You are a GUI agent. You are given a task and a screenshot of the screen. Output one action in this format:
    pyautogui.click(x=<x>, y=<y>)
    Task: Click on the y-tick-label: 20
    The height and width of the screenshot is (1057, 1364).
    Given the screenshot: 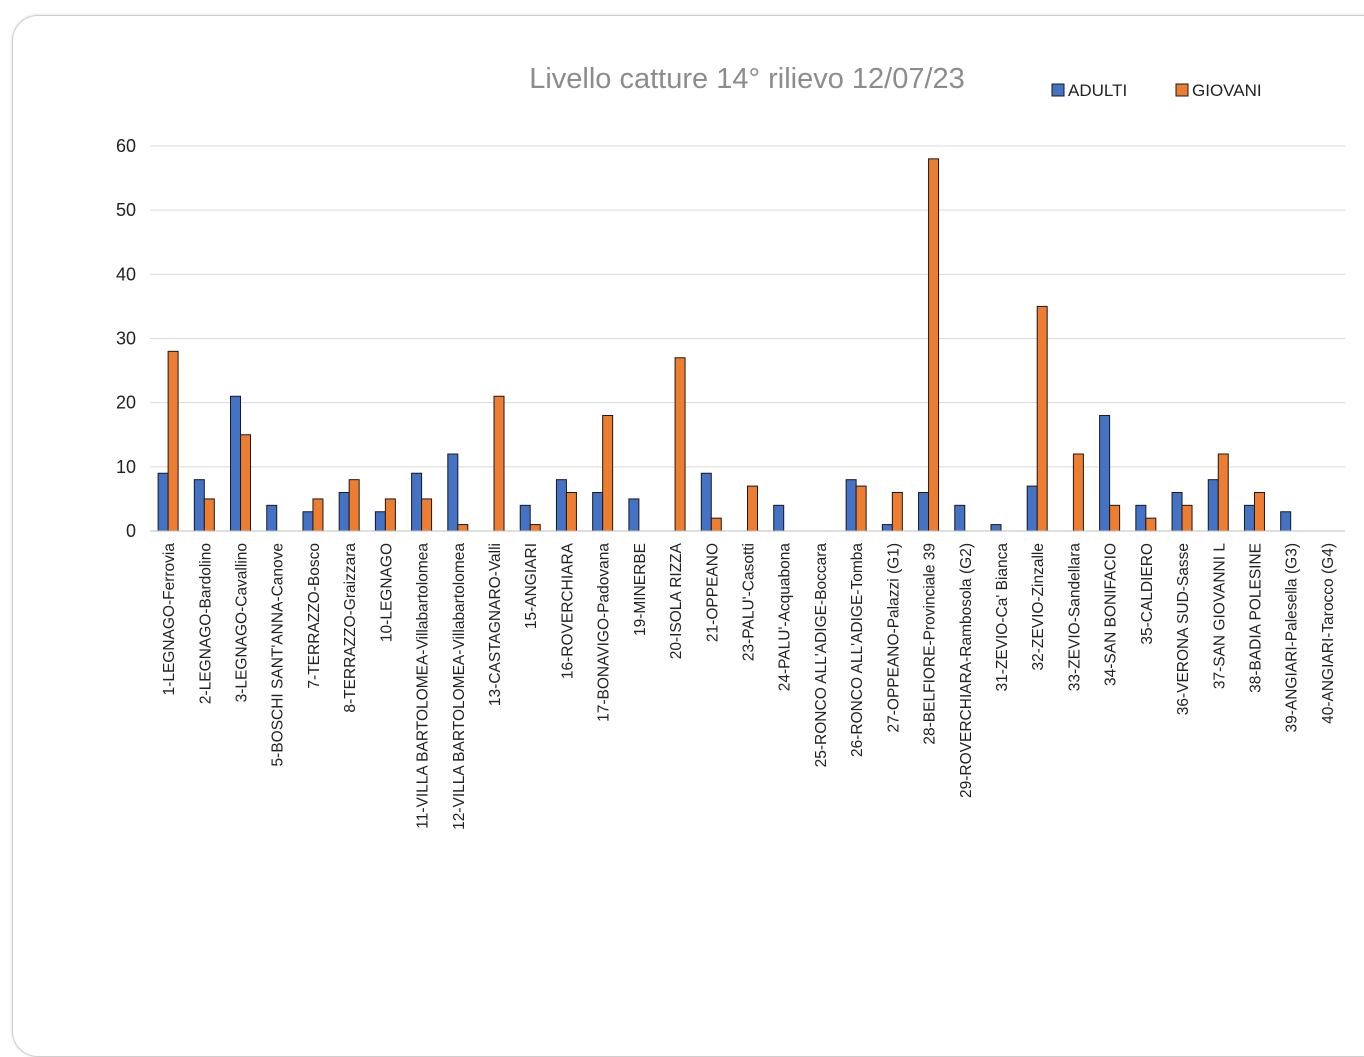 What is the action you would take?
    pyautogui.click(x=126, y=403)
    